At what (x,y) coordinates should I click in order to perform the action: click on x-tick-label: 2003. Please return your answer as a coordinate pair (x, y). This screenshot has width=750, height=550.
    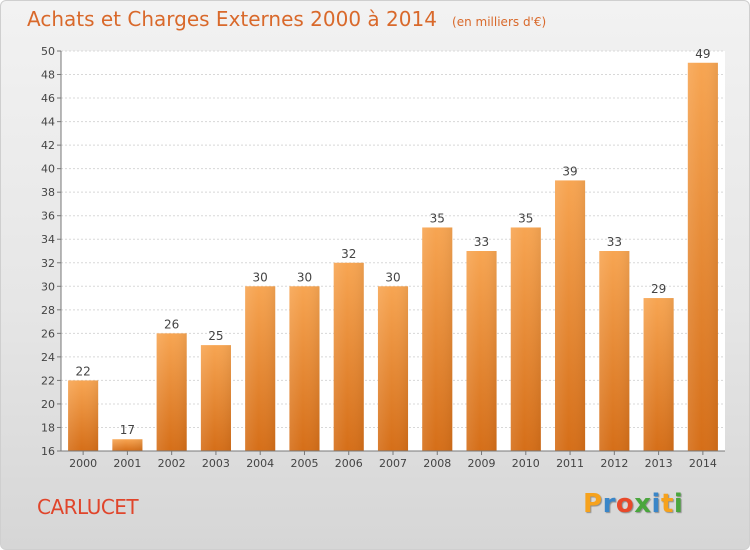
    Looking at the image, I should click on (216, 463).